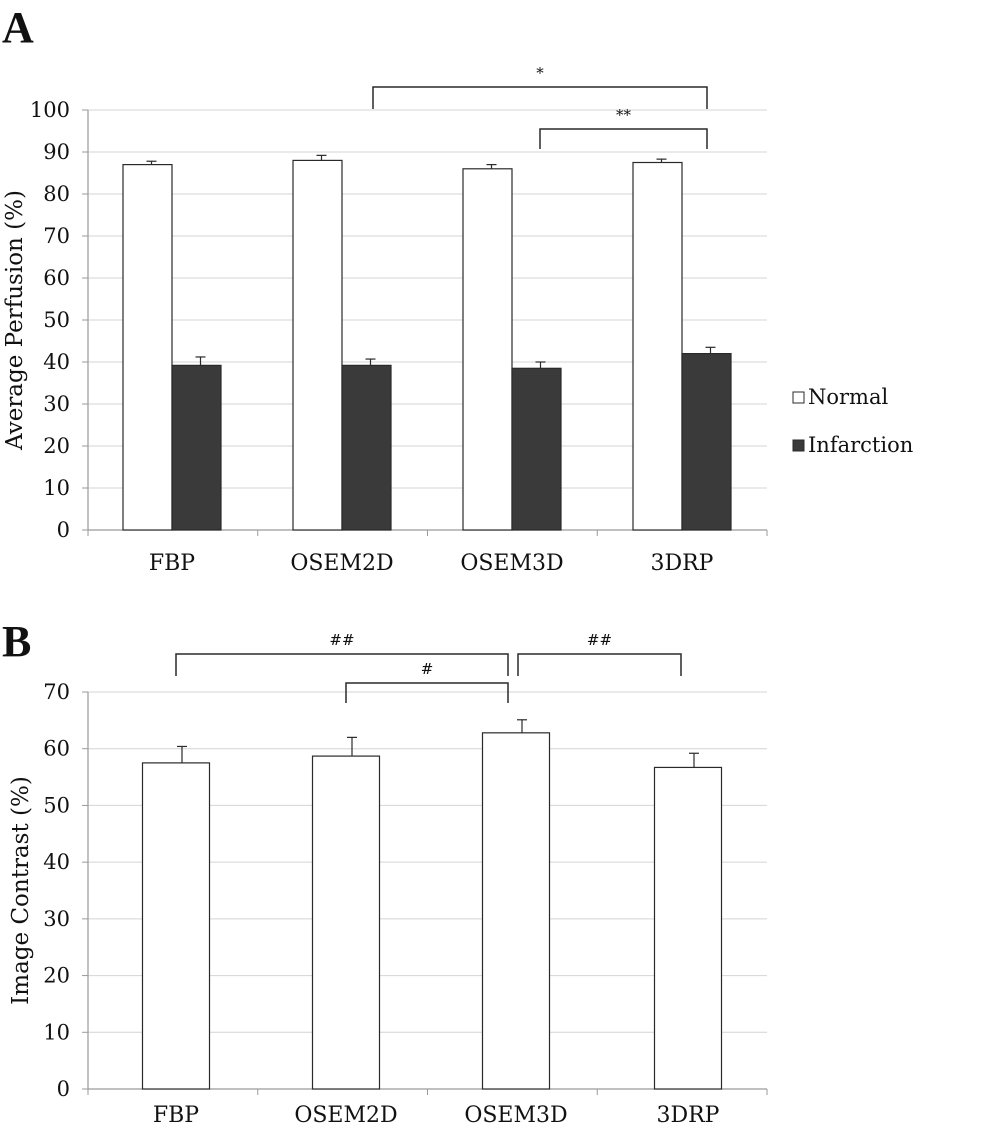 Image resolution: width=1000 pixels, height=1145 pixels. What do you see at coordinates (345, 1115) in the screenshot?
I see `chart-b-category-label: OSEM2D` at bounding box center [345, 1115].